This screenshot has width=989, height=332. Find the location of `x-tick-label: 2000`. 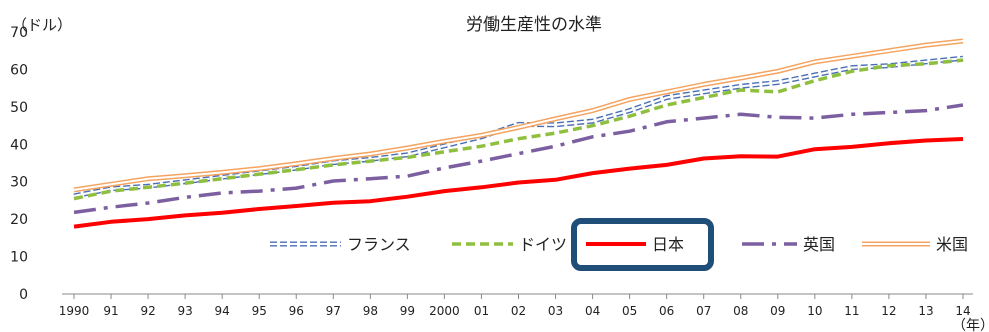

x-tick-label: 2000 is located at coordinates (444, 311).